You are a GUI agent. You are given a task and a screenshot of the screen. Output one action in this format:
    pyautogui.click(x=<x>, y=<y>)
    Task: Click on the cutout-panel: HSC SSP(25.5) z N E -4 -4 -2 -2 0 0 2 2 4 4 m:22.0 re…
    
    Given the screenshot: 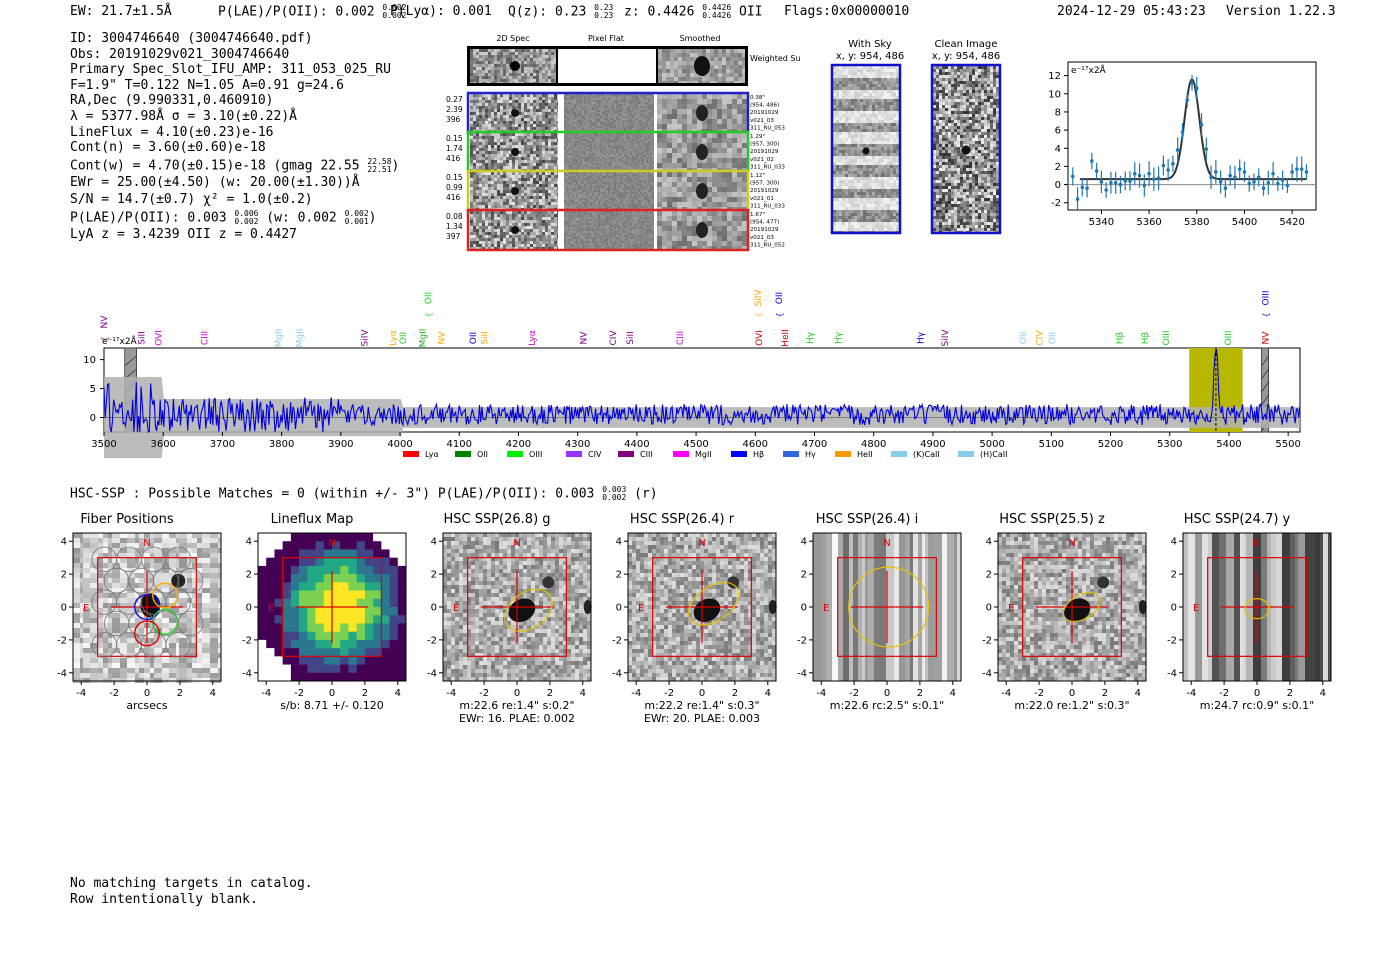 What is the action you would take?
    pyautogui.click(x=1066, y=612)
    